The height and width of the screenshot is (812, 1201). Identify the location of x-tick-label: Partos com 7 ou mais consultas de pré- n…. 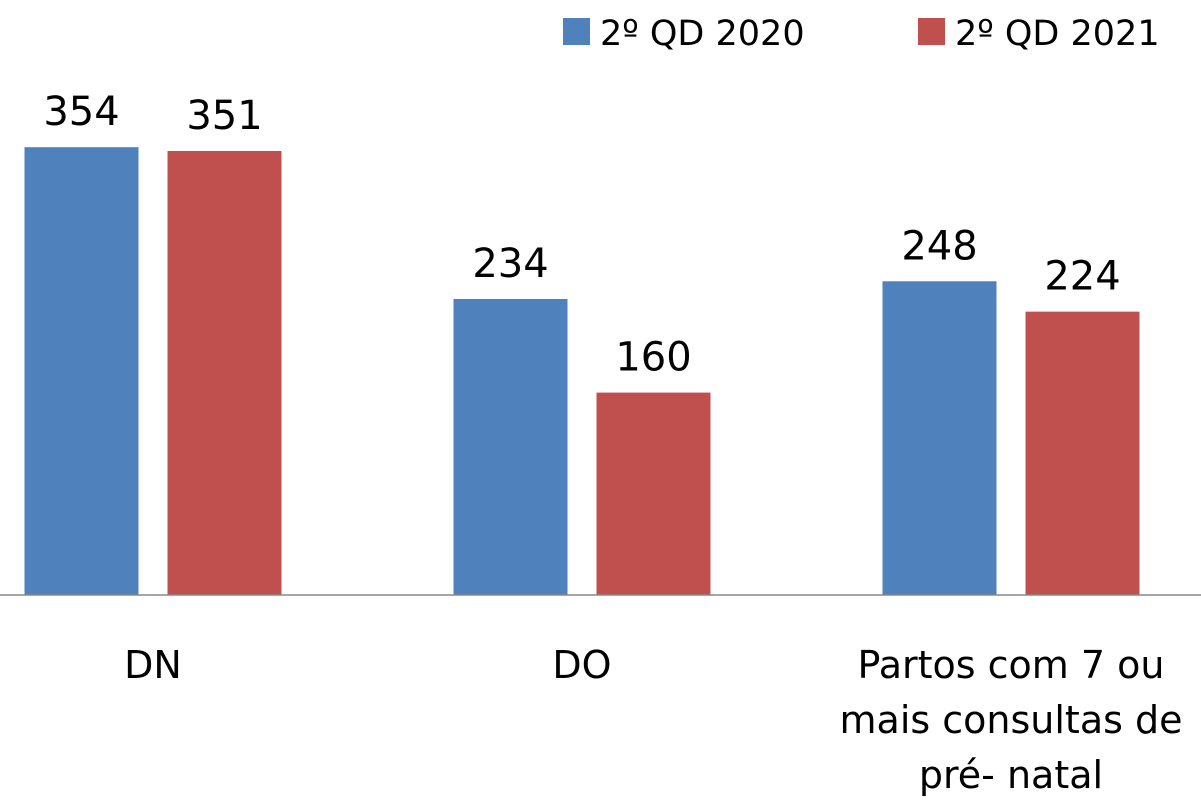
(1011, 720).